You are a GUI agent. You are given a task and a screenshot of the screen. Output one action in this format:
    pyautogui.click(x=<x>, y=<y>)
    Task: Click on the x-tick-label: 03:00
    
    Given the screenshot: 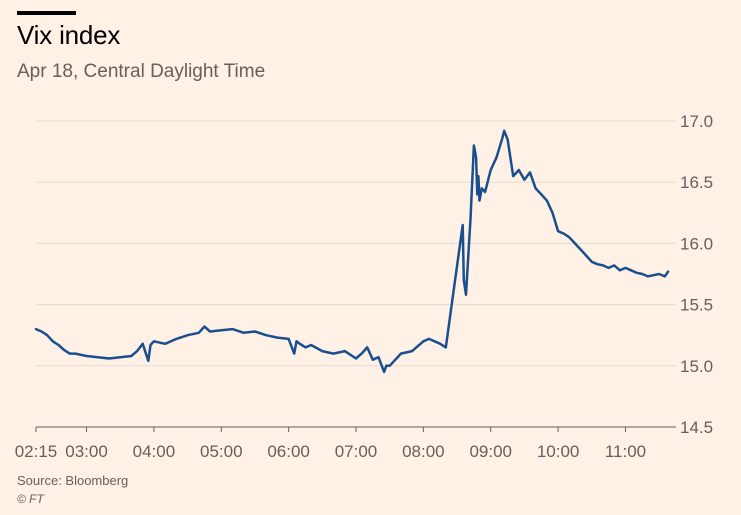 What is the action you would take?
    pyautogui.click(x=86, y=451)
    